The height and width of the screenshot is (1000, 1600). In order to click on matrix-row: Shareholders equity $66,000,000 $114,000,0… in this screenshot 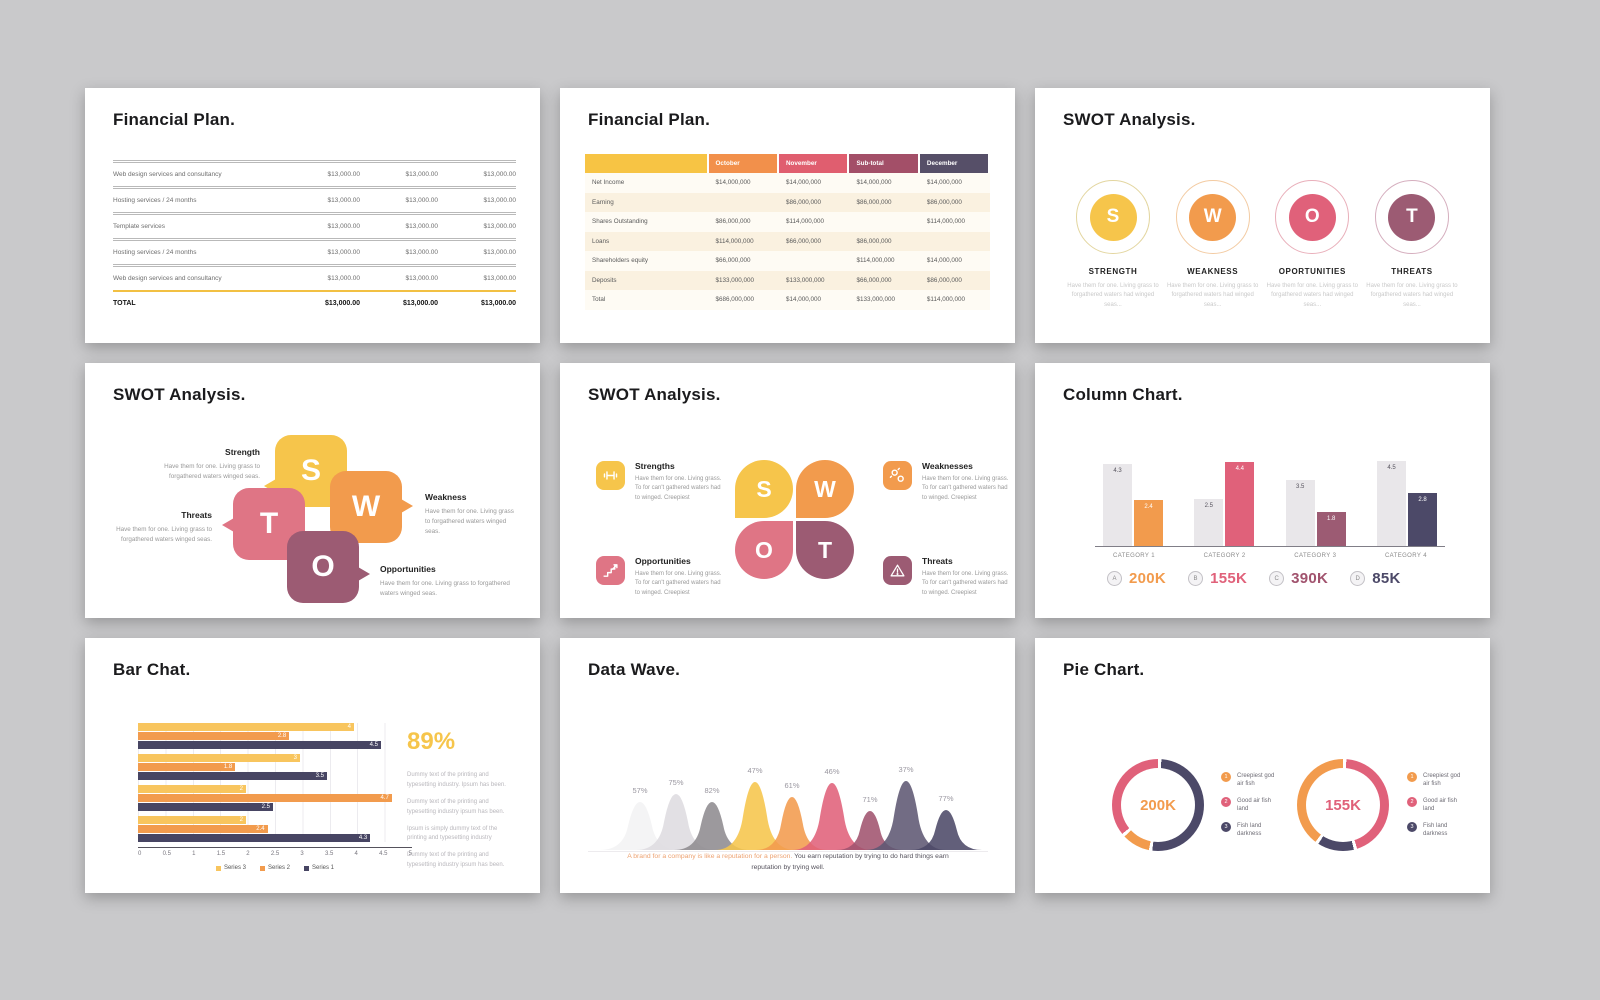, I will do `click(787, 261)`.